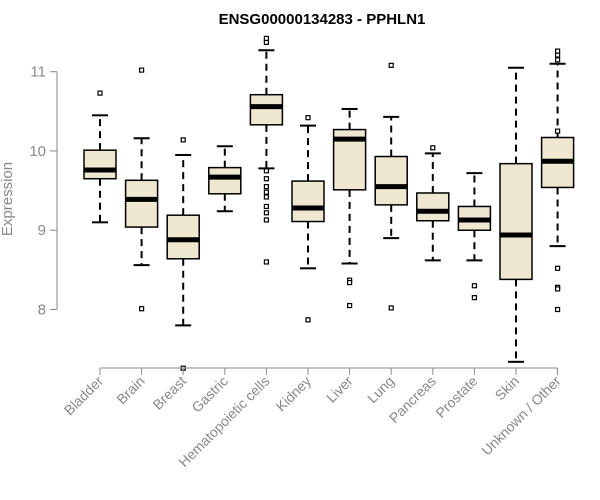 Image resolution: width=600 pixels, height=500 pixels. Describe the element at coordinates (130, 390) in the screenshot. I see `x-tick-label: Brain` at that location.